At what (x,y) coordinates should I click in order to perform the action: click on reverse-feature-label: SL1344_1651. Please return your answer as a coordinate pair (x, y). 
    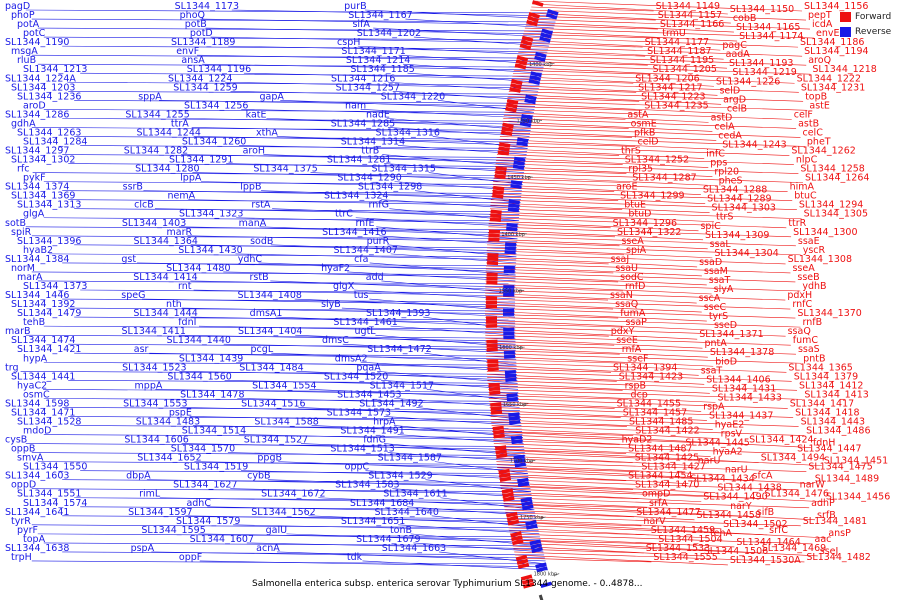
    Looking at the image, I should click on (373, 521).